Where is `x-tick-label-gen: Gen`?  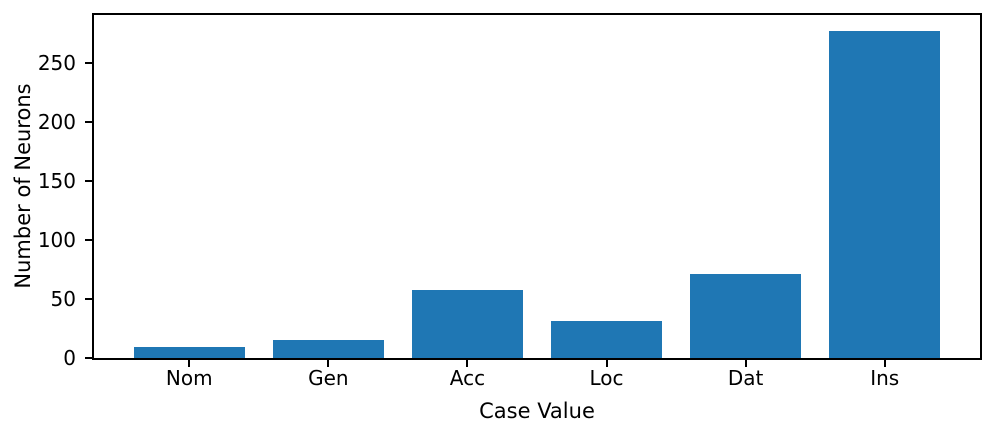
x-tick-label-gen: Gen is located at coordinates (328, 378).